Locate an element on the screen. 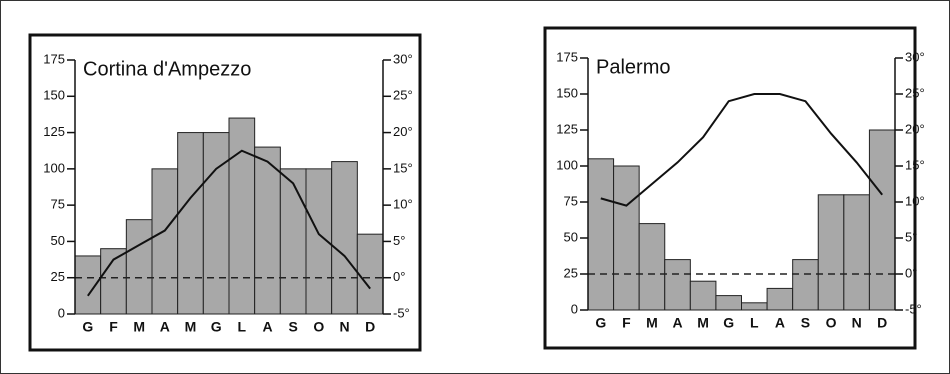 This screenshot has width=950, height=374. chart-title: Palermo is located at coordinates (633, 67).